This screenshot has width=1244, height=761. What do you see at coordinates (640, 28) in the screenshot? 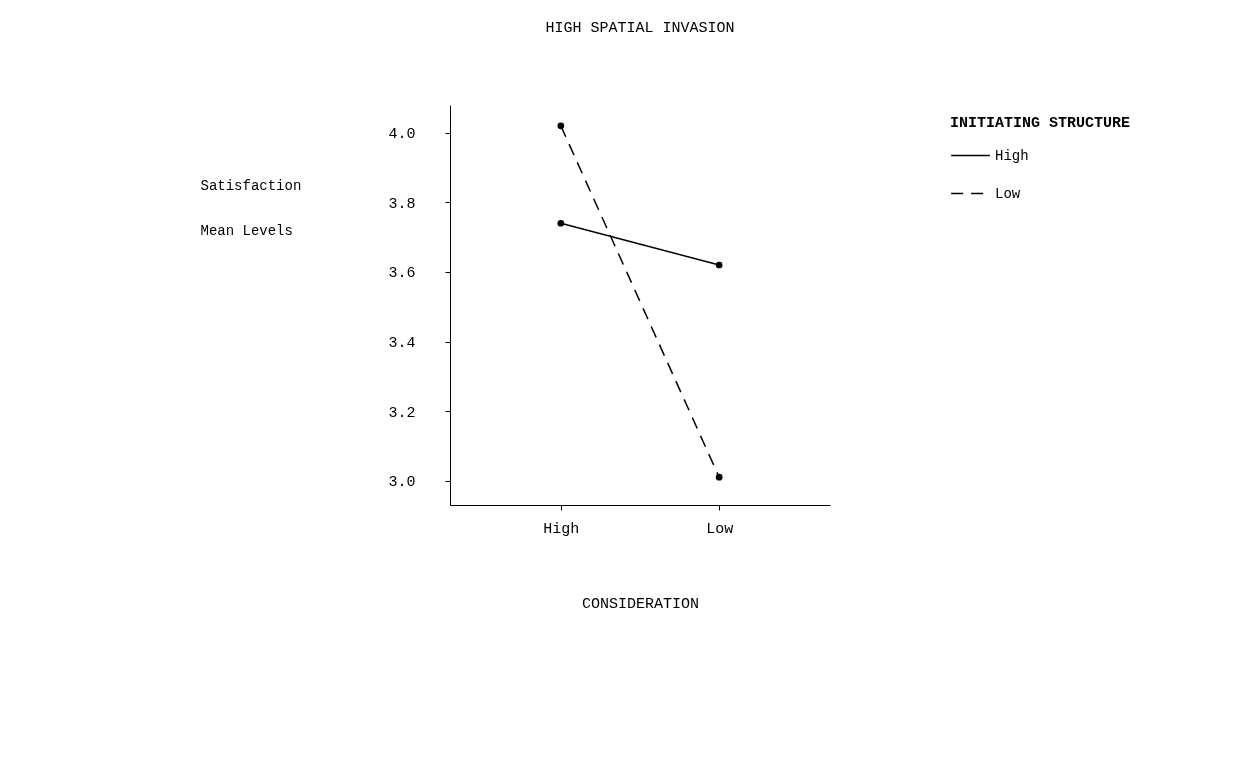
I see `chart-title: HIGH SPATIAL INVASION` at bounding box center [640, 28].